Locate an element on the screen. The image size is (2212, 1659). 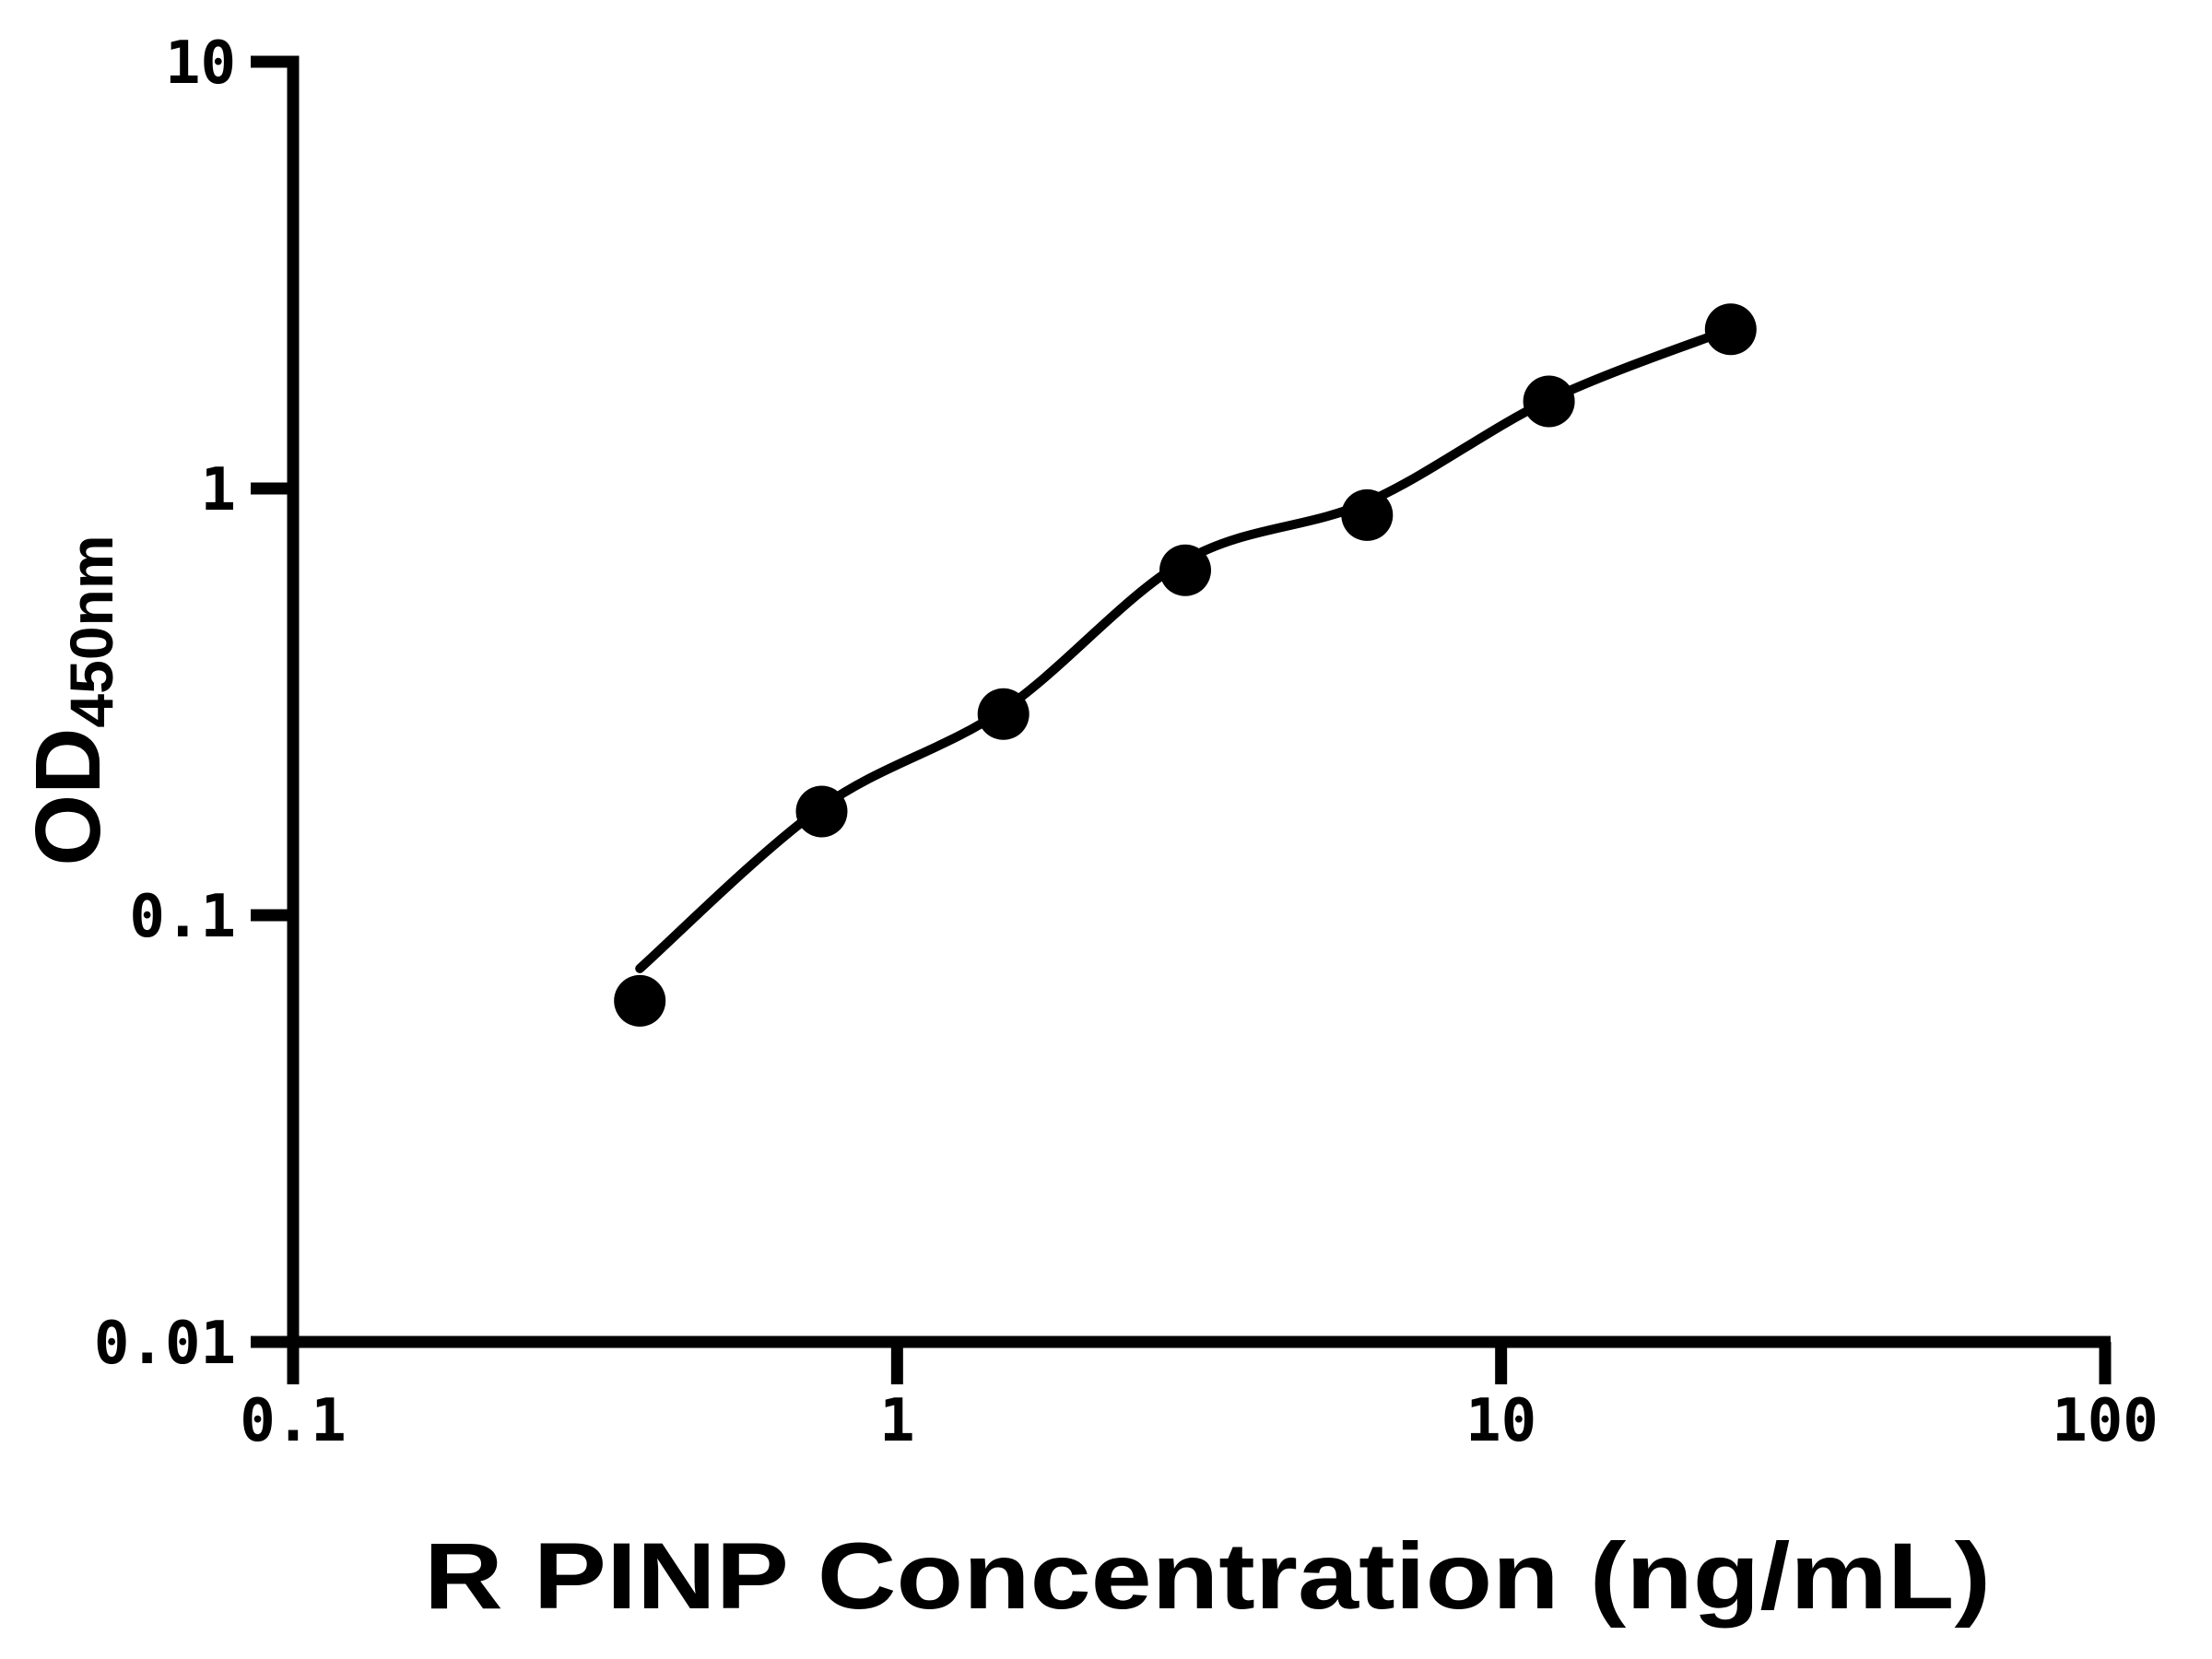
x-tick-label: 1 is located at coordinates (897, 1421).